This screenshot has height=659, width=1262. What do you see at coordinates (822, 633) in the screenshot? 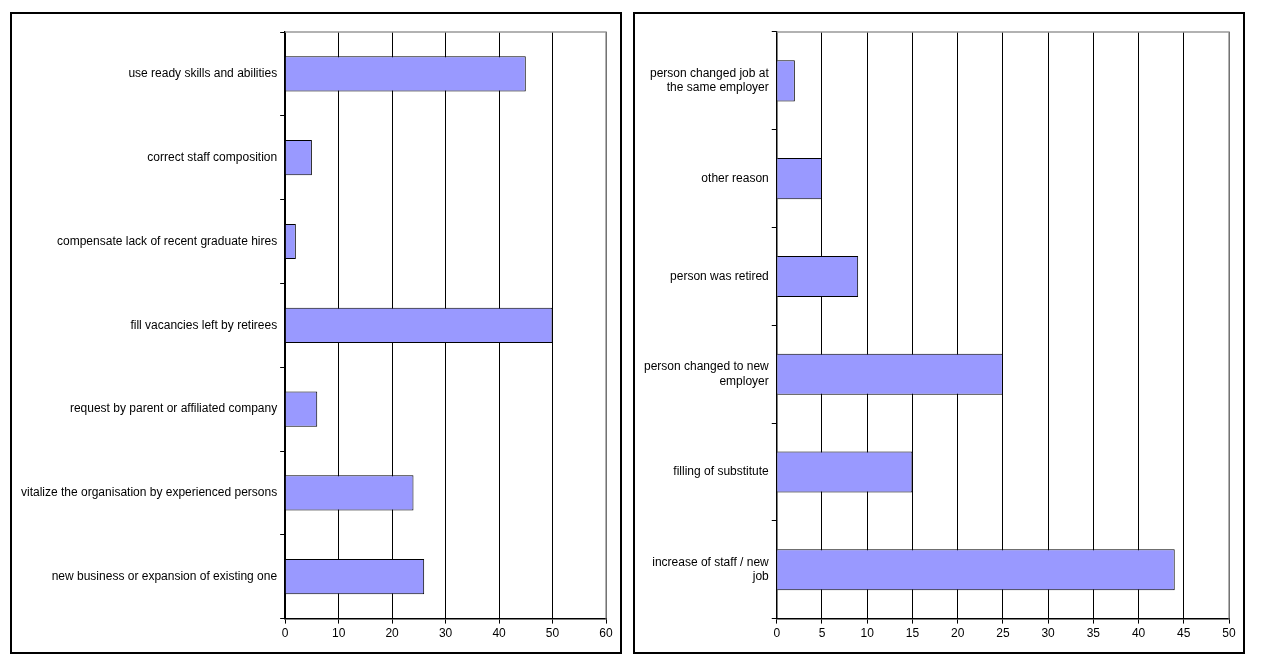
I see `x-tick-label: 5` at bounding box center [822, 633].